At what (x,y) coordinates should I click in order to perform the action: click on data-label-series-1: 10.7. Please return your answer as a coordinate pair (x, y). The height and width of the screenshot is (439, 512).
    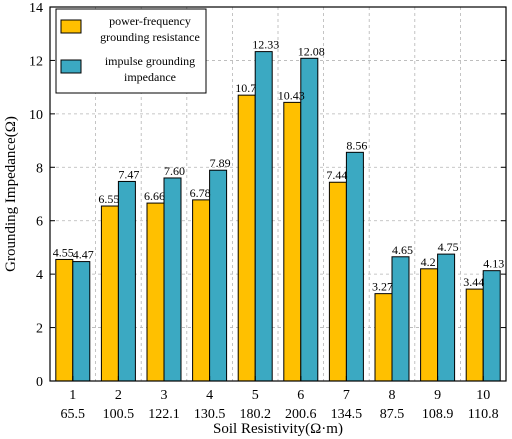
    Looking at the image, I should click on (245, 88).